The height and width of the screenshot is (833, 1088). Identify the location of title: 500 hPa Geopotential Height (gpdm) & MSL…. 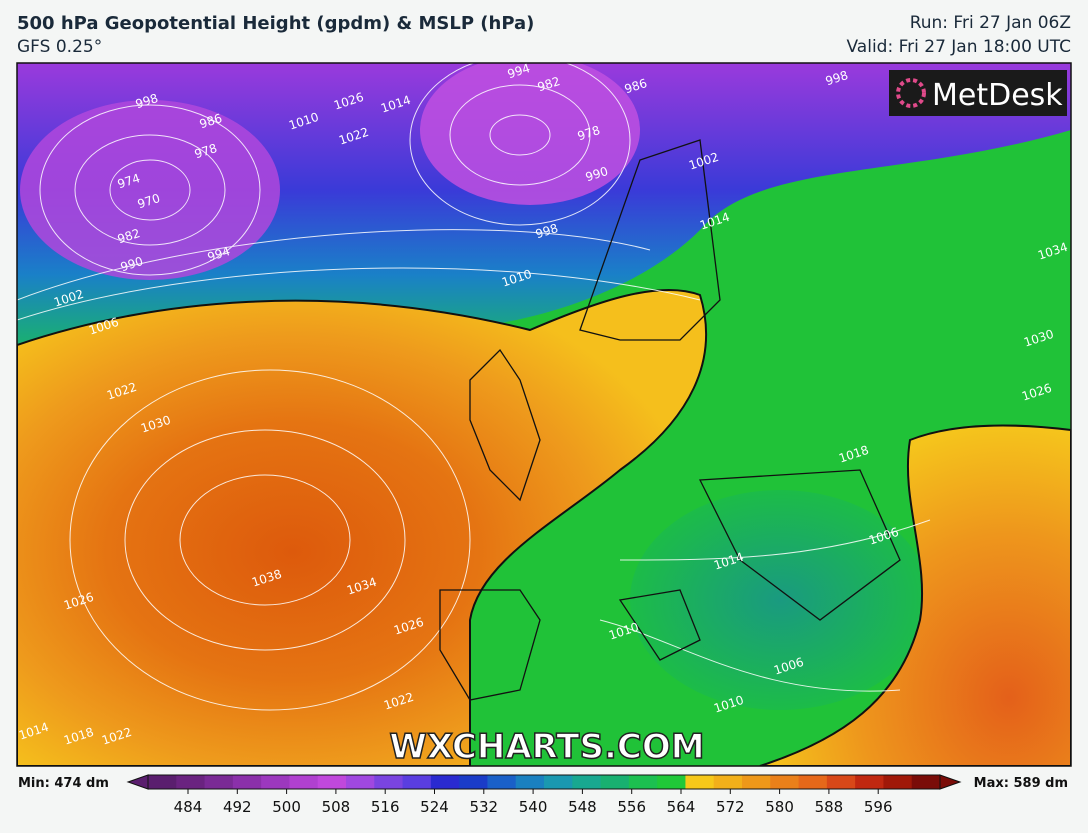
(276, 23).